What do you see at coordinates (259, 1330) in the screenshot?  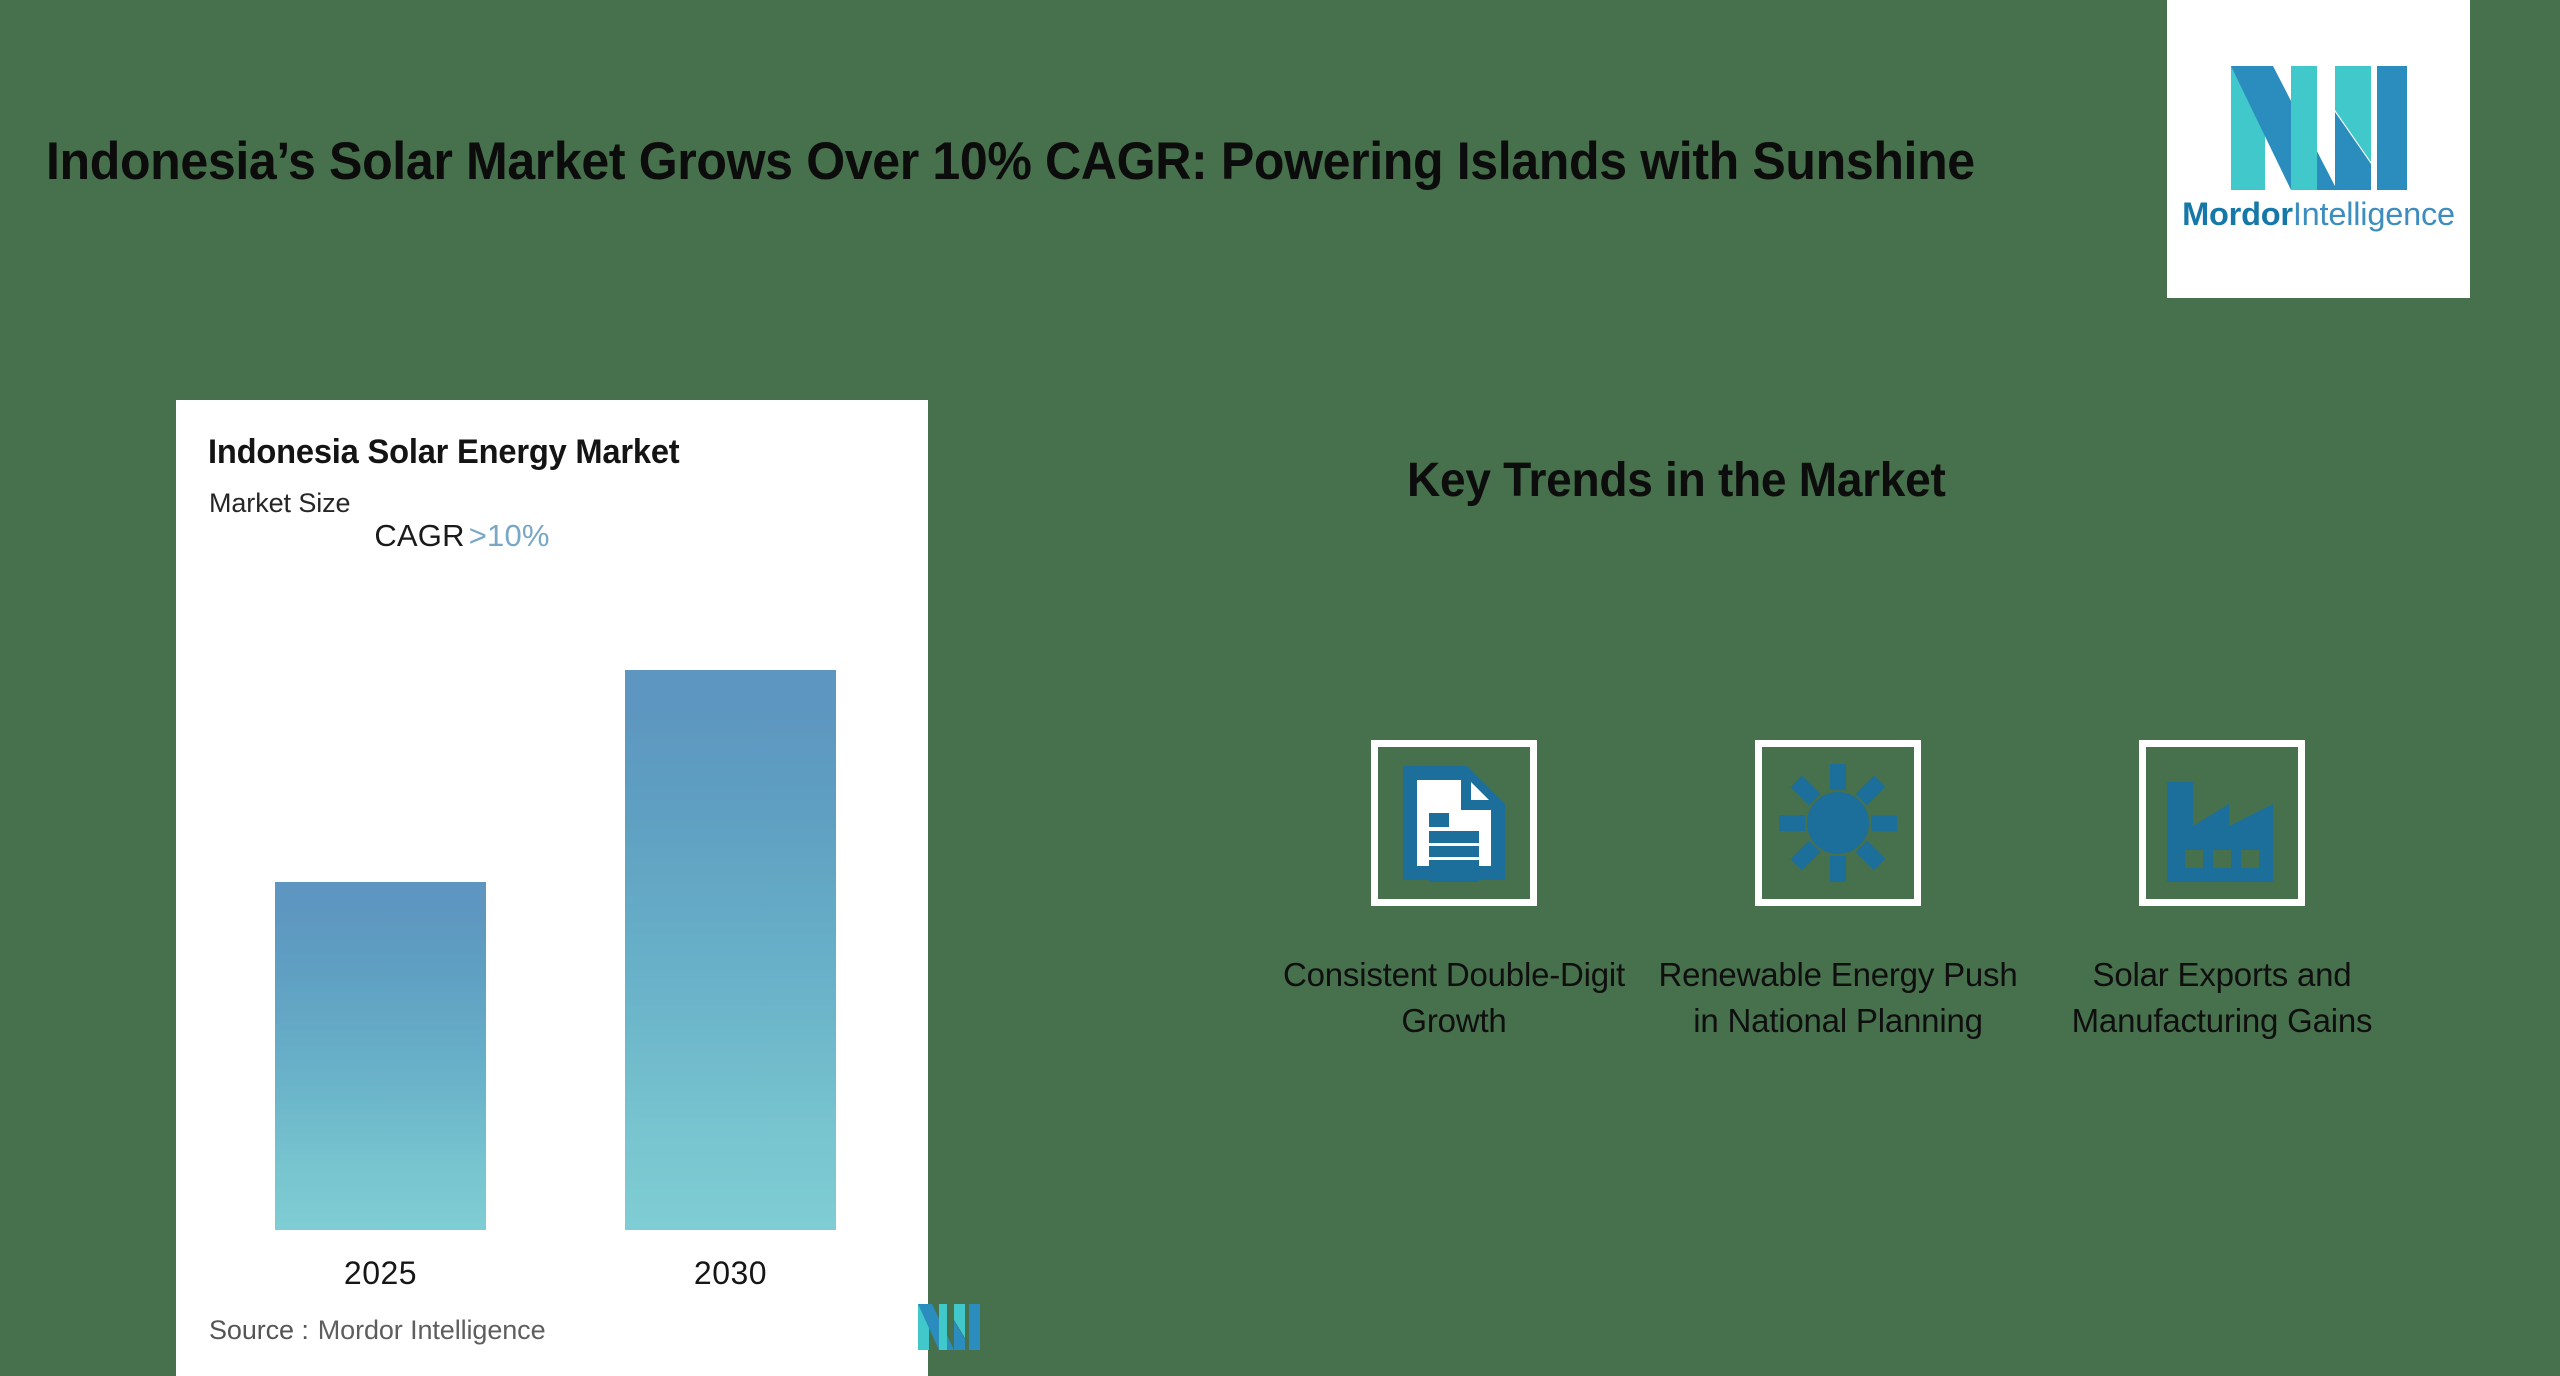 I see `source-label: Source :` at bounding box center [259, 1330].